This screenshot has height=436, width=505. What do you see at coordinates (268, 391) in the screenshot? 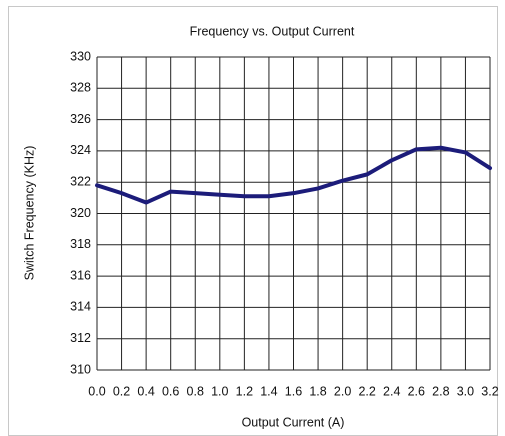
I see `x-tick-label: 1.4` at bounding box center [268, 391].